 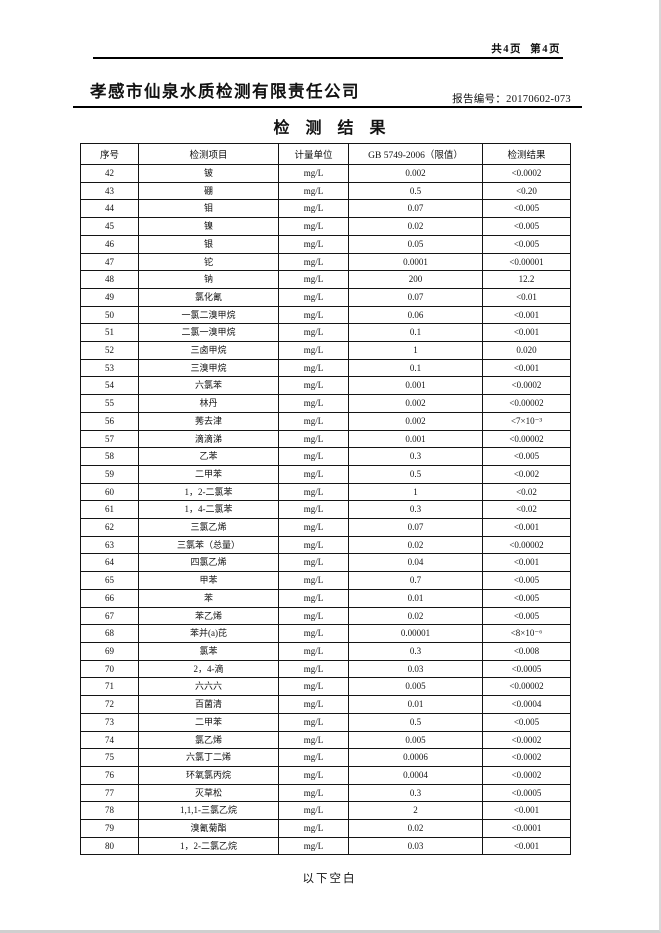 I want to click on table-row: 62 三氯乙烯 mg/L 0.07 <0.001, so click(x=325, y=527).